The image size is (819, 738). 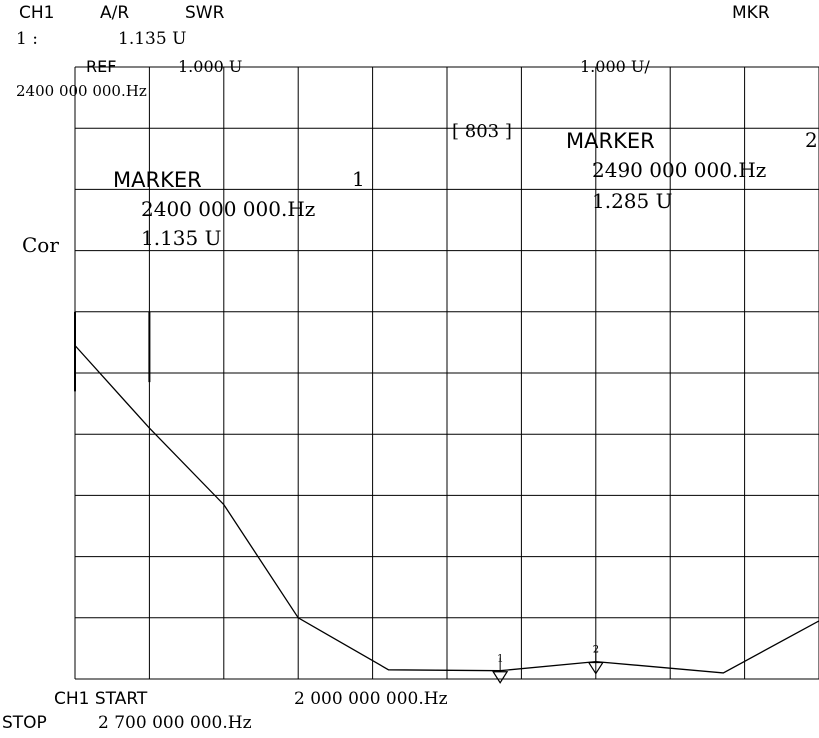 I want to click on marker-2-value: 1.285 U, so click(x=632, y=201).